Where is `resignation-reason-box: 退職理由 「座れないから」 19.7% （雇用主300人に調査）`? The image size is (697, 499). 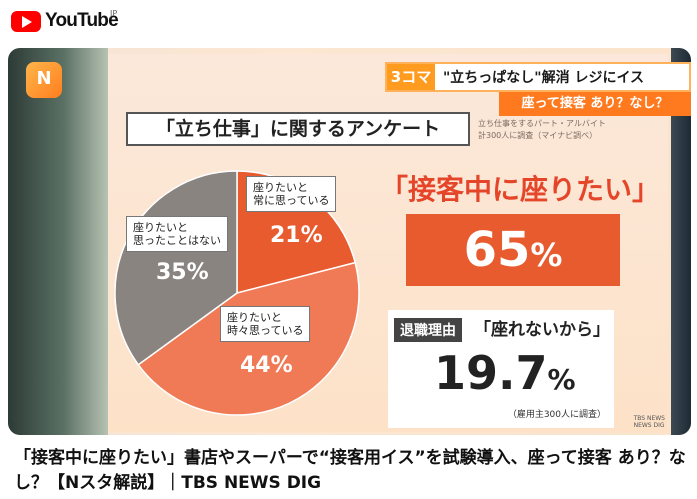
resignation-reason-box: 退職理由 「座れないから」 19.7% （雇用主300人に調査） is located at coordinates (501, 369).